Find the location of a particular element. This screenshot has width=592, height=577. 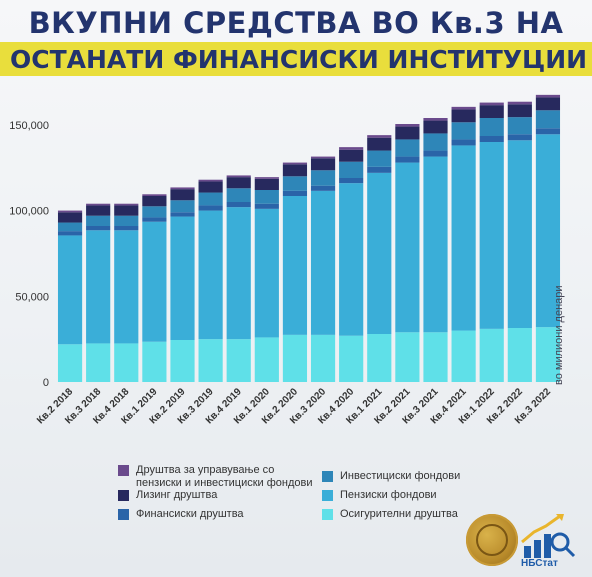

unit-label: во милиони денари is located at coordinates (559, 335).